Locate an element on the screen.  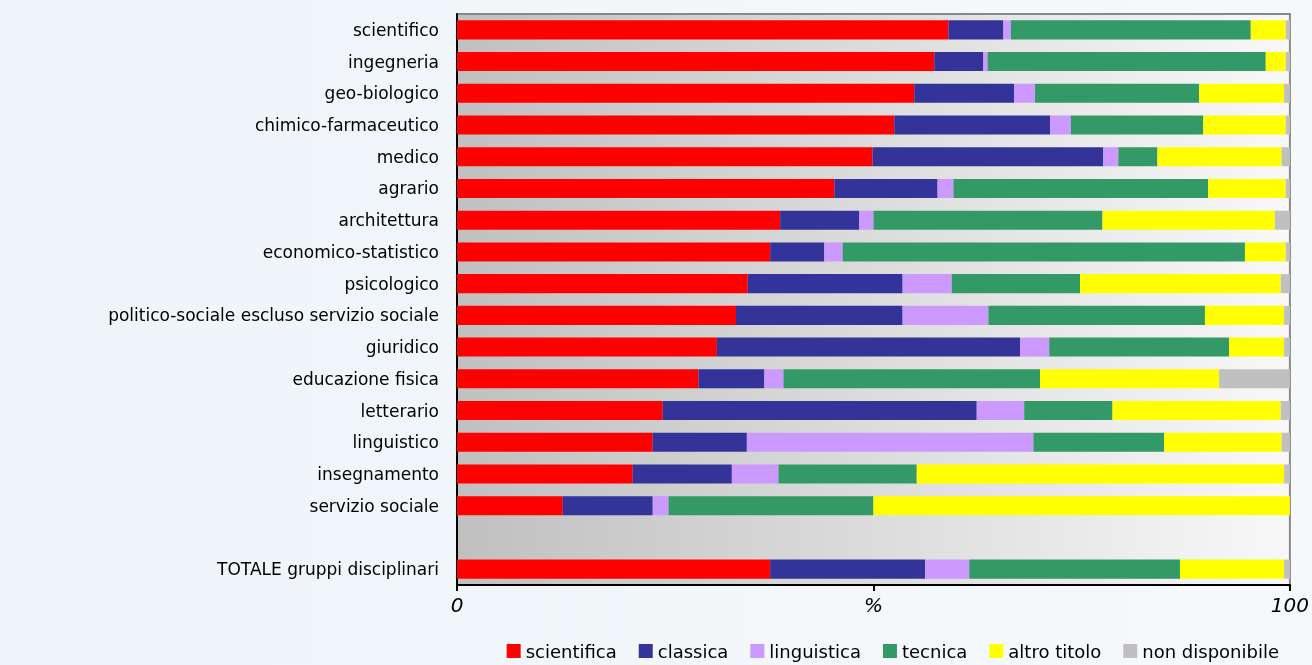
y-tick-label: servizio sociale is located at coordinates (374, 505).